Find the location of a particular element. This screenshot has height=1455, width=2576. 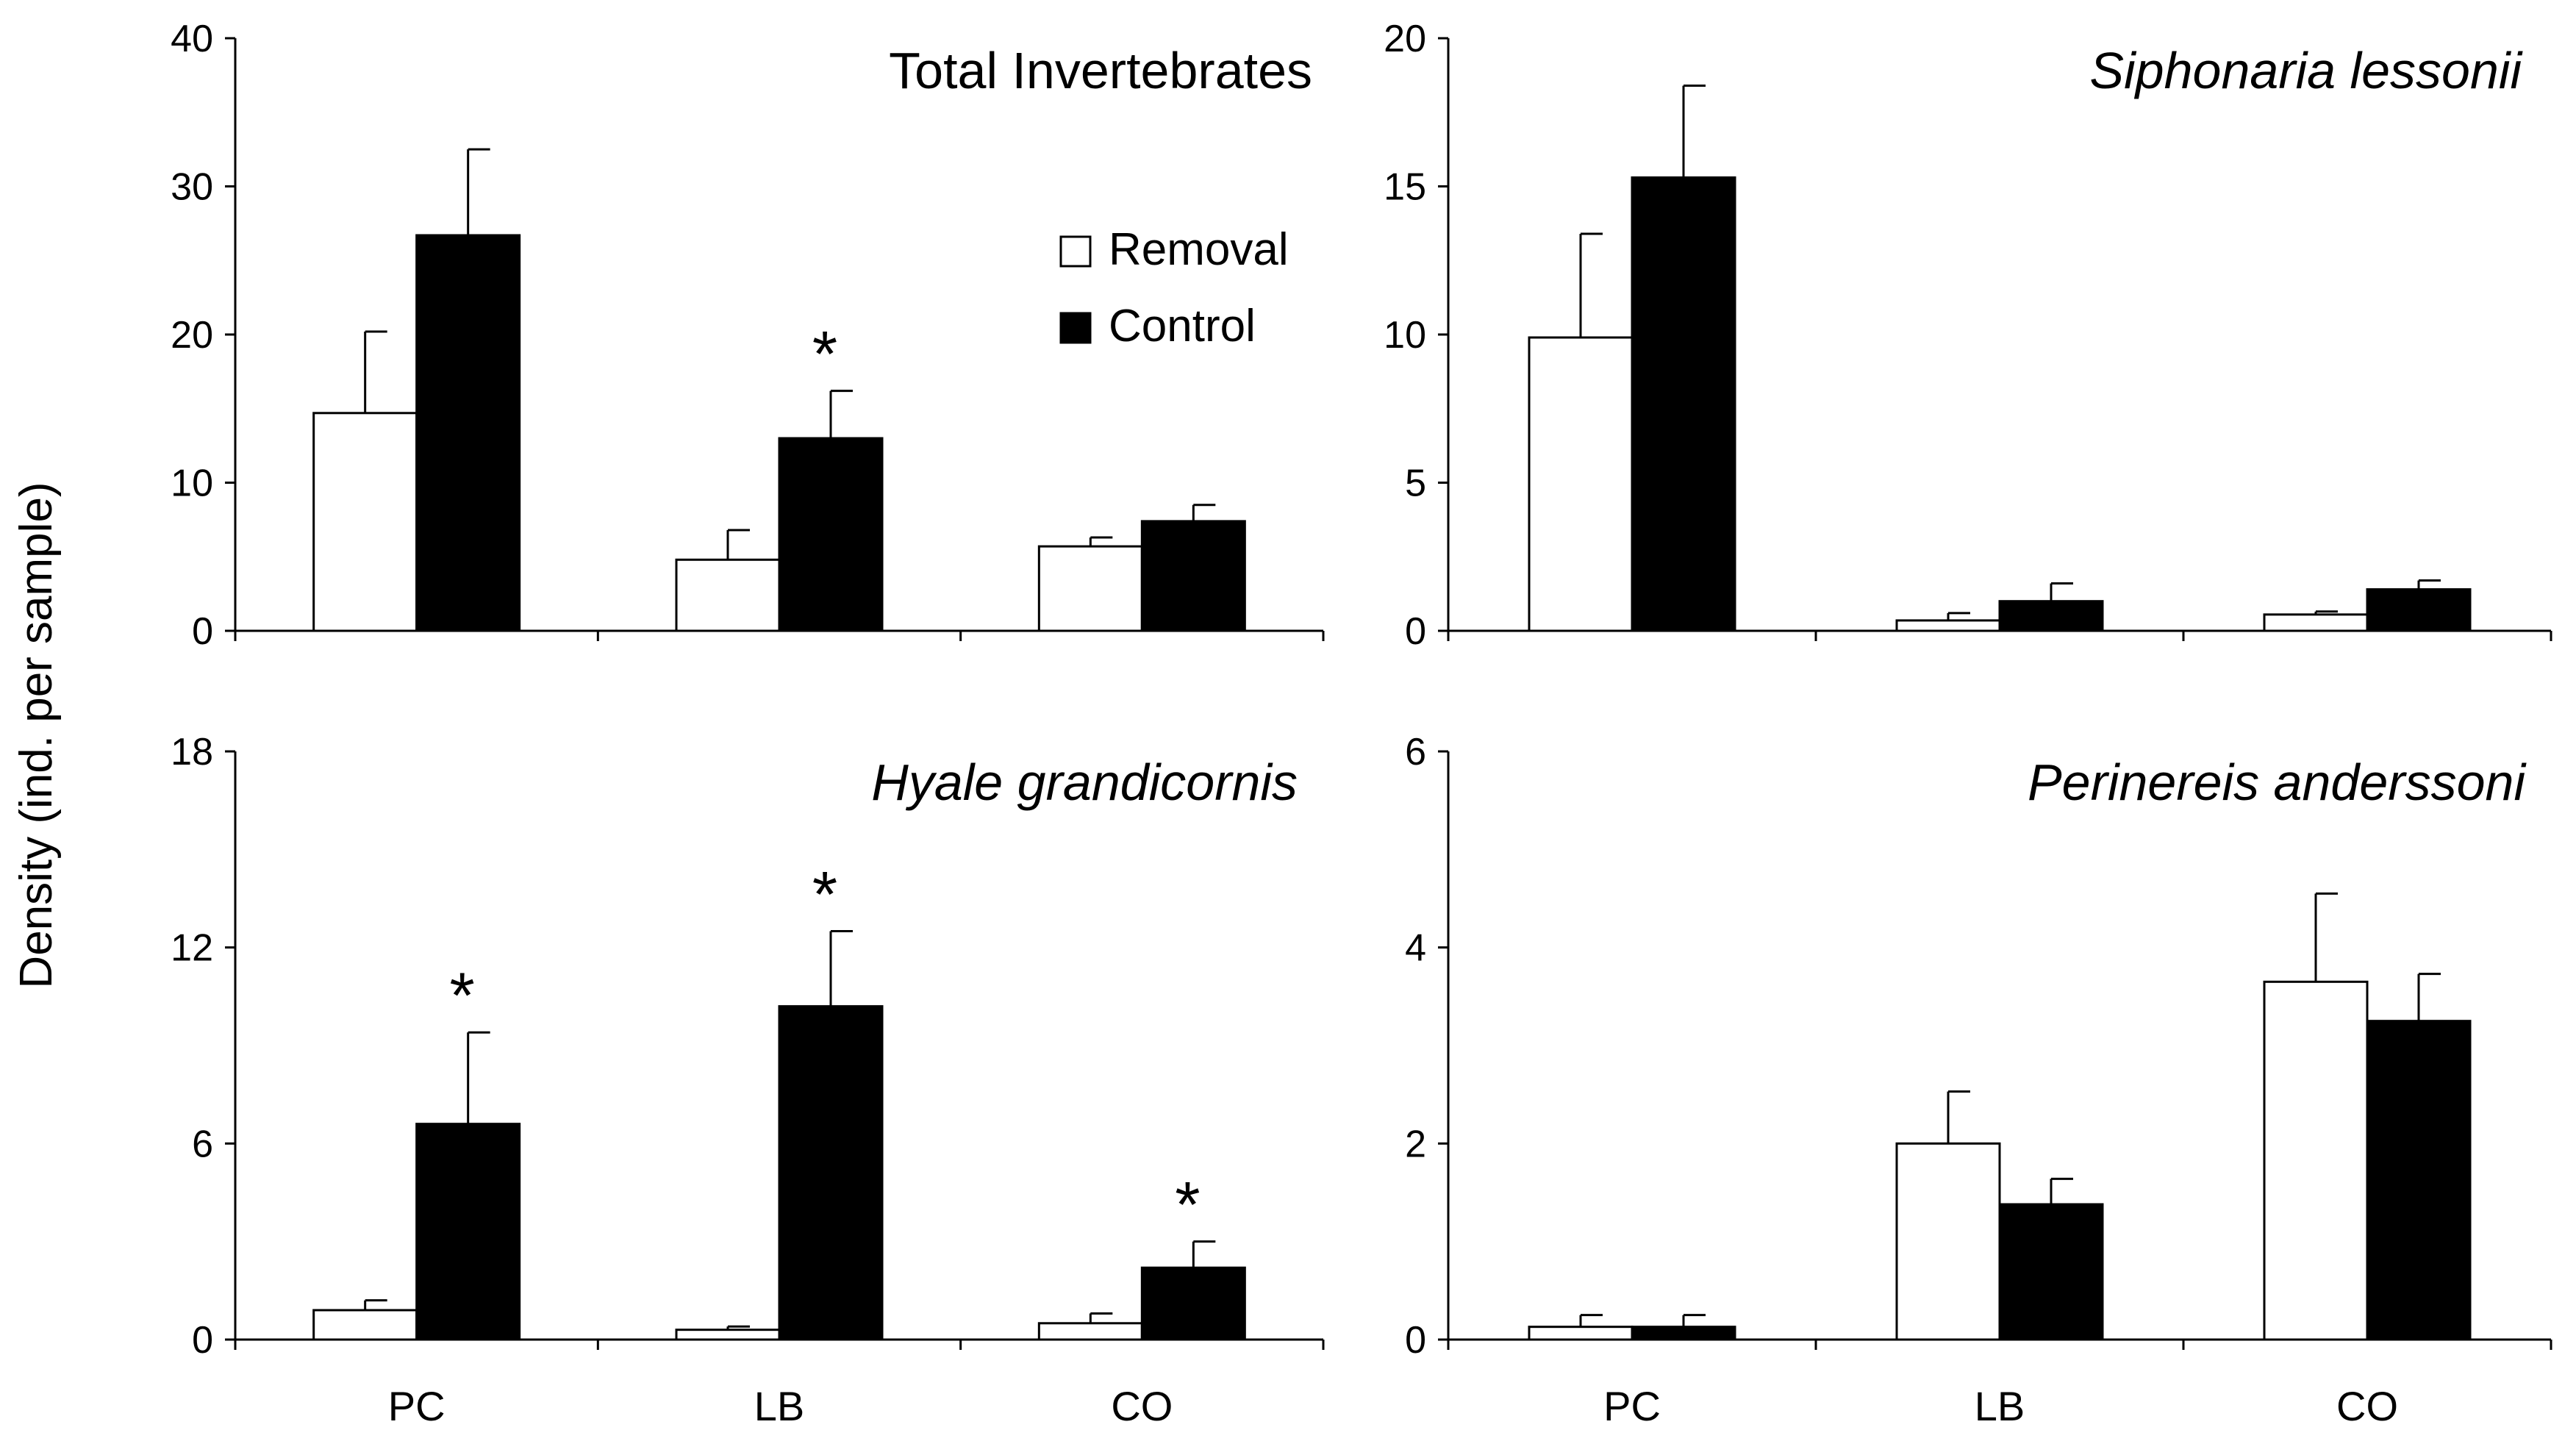

perinereis-category-label-co: CO is located at coordinates (2367, 1406).